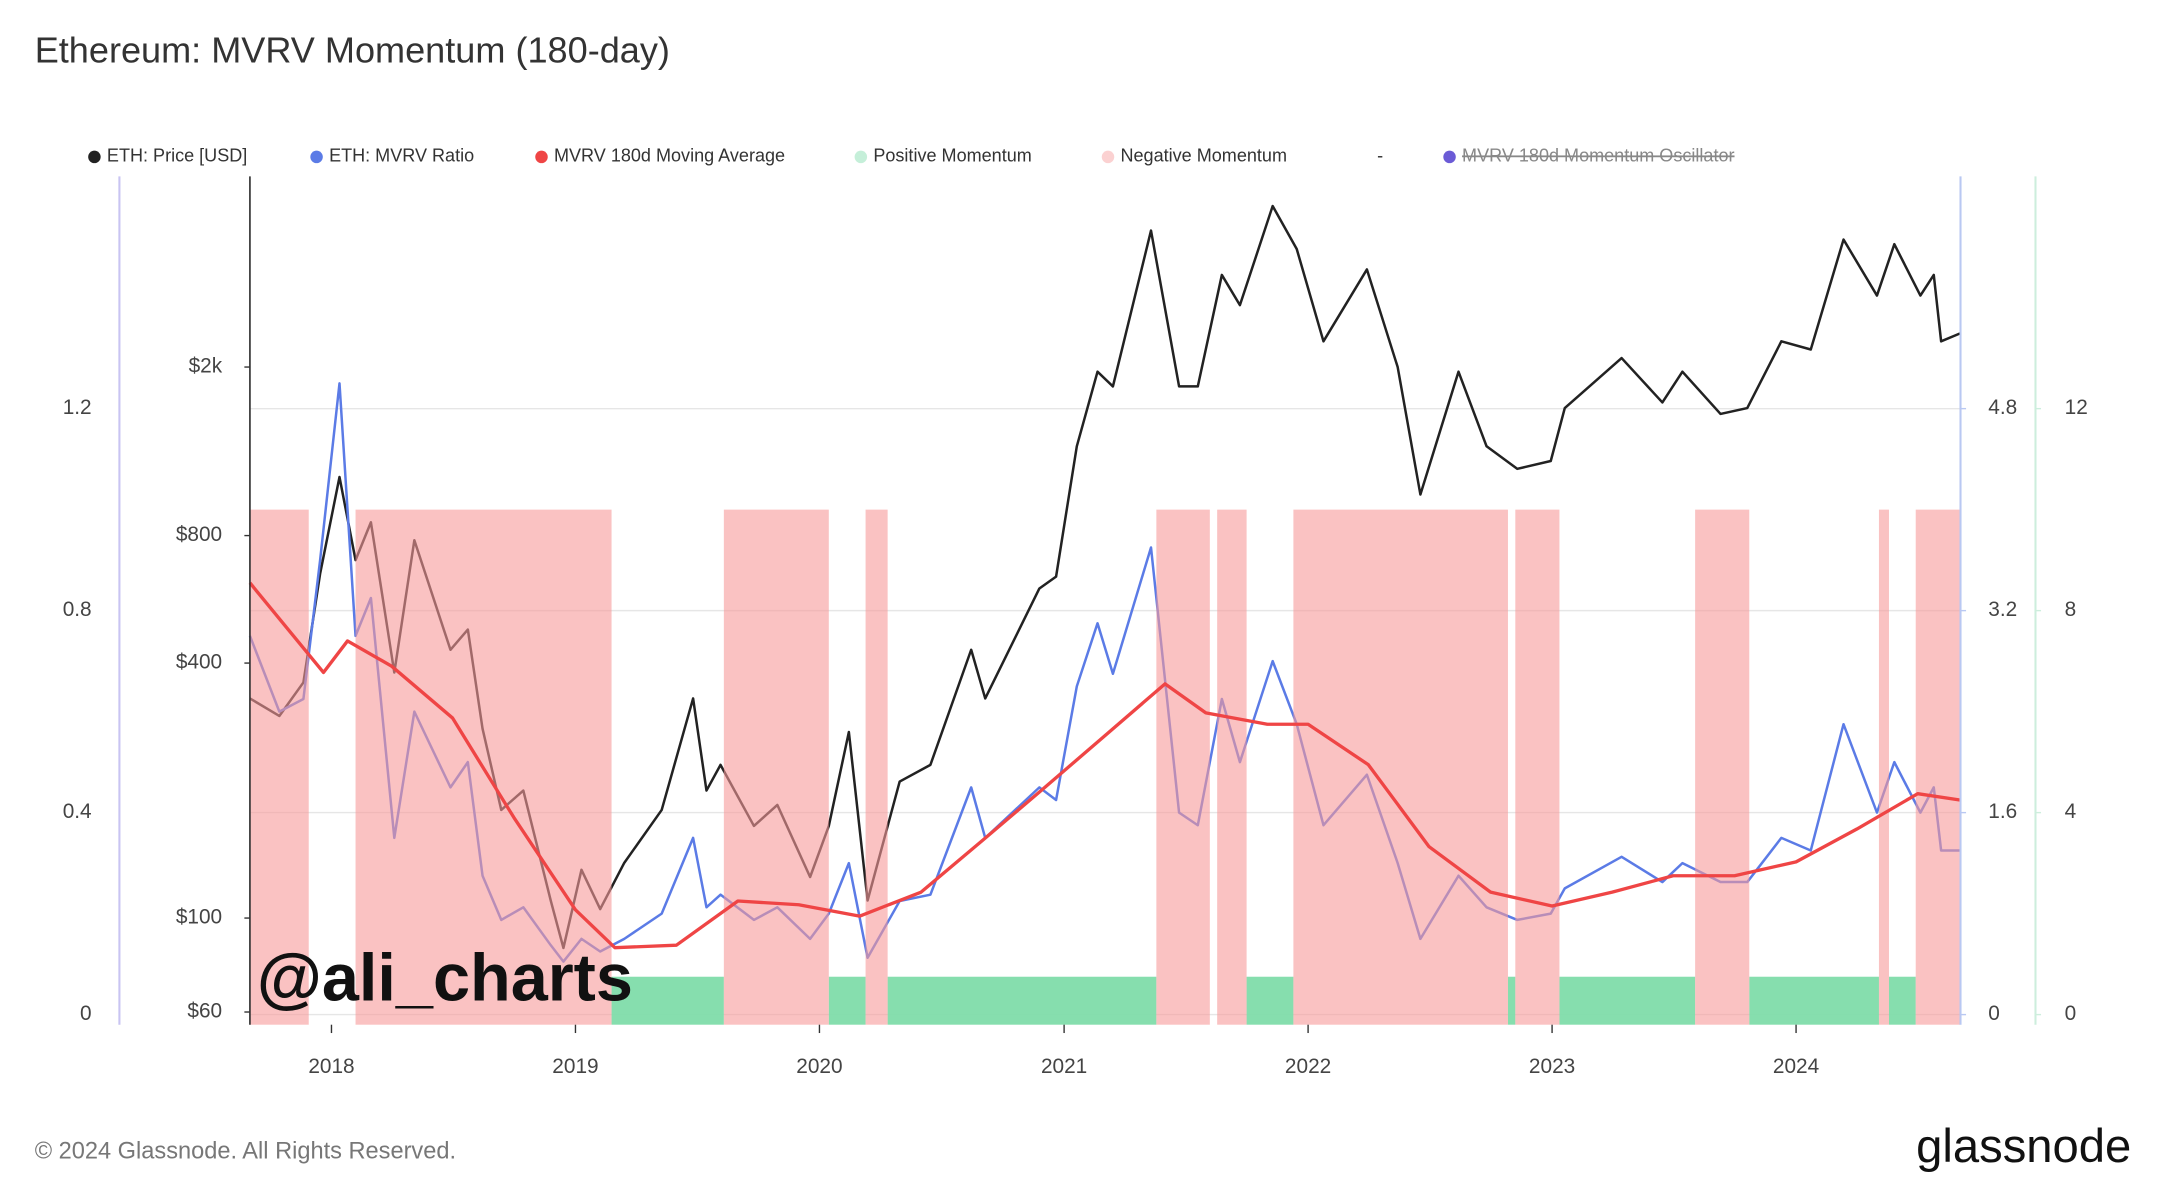 The image size is (2166, 1198). What do you see at coordinates (86, 1013) in the screenshot?
I see `y-tick-label: 0` at bounding box center [86, 1013].